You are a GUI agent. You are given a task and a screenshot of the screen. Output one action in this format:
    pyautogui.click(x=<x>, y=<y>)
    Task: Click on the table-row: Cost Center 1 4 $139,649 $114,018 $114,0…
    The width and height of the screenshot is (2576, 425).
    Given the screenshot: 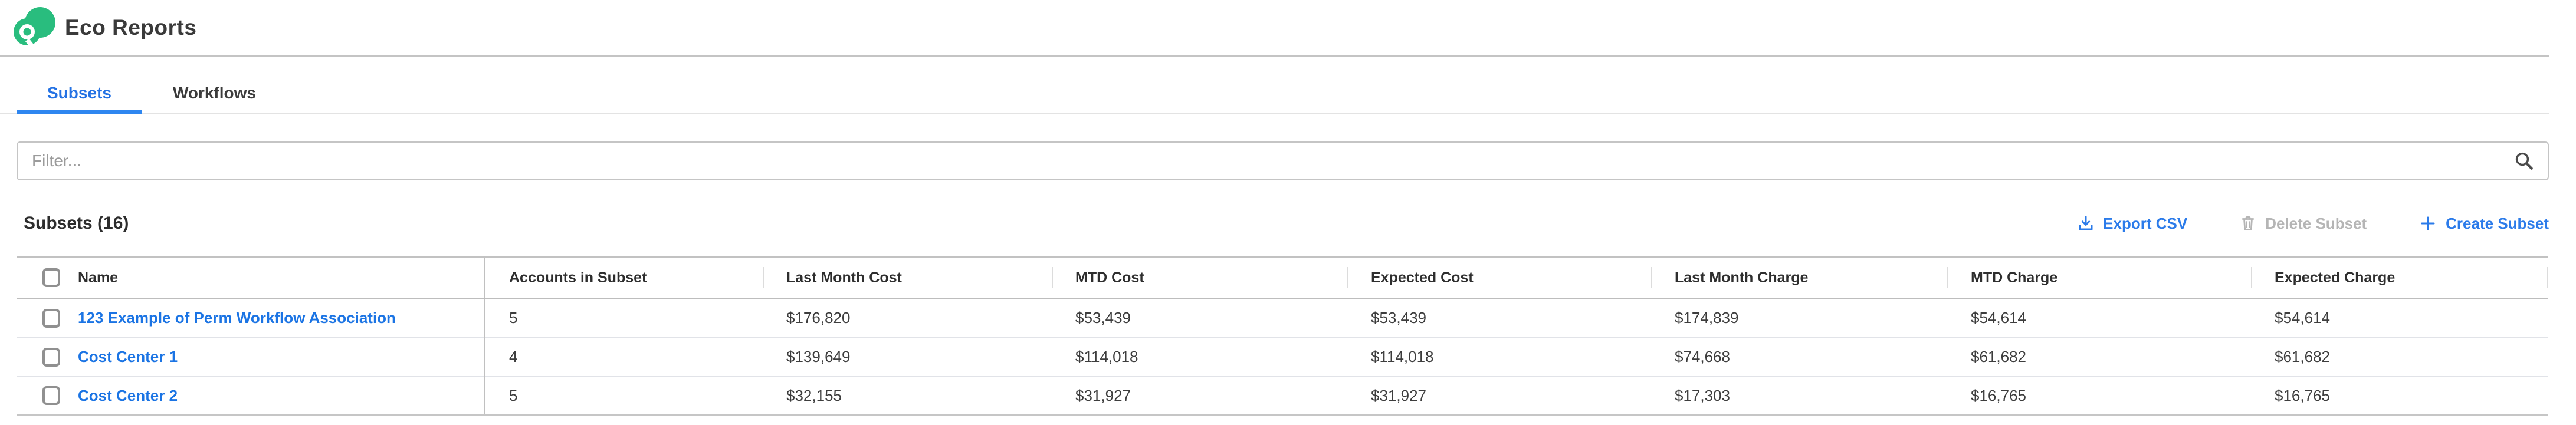 What is the action you would take?
    pyautogui.click(x=1282, y=357)
    